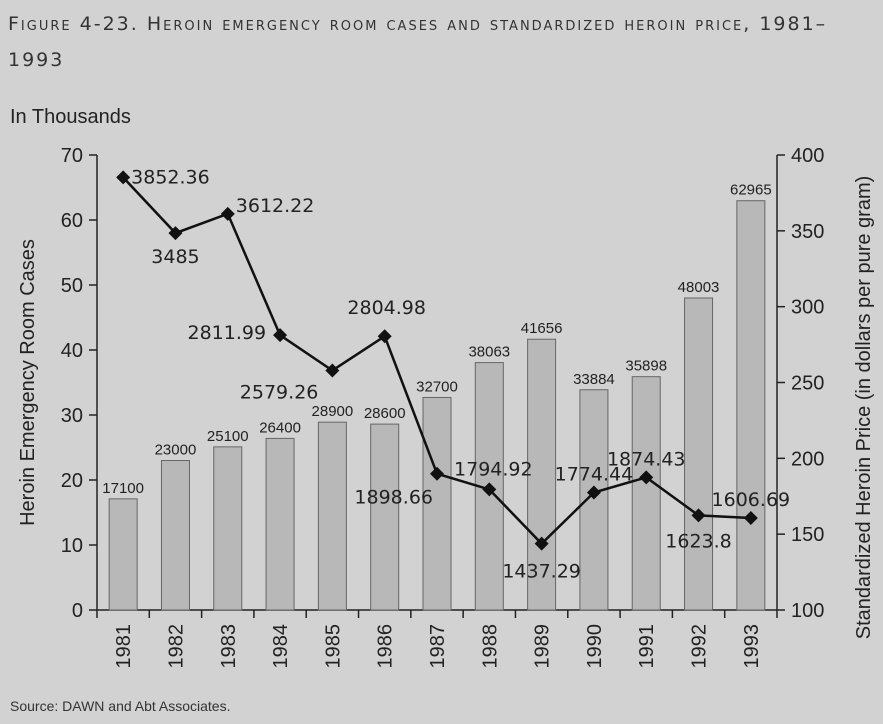 The image size is (883, 724). I want to click on x-tick-label: 1983, so click(229, 646).